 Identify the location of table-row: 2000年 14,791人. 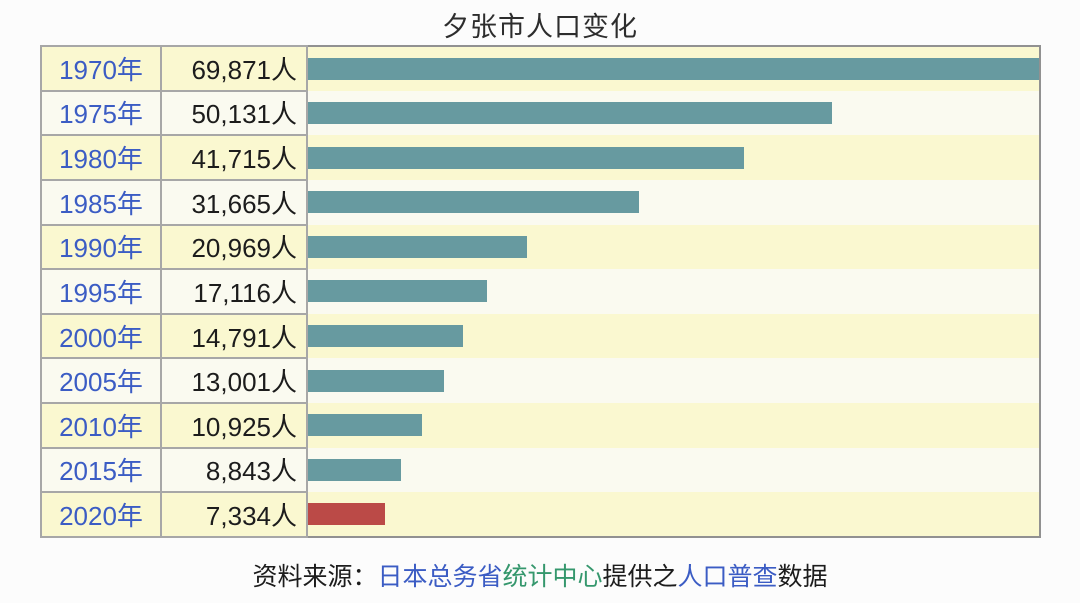
(540, 336).